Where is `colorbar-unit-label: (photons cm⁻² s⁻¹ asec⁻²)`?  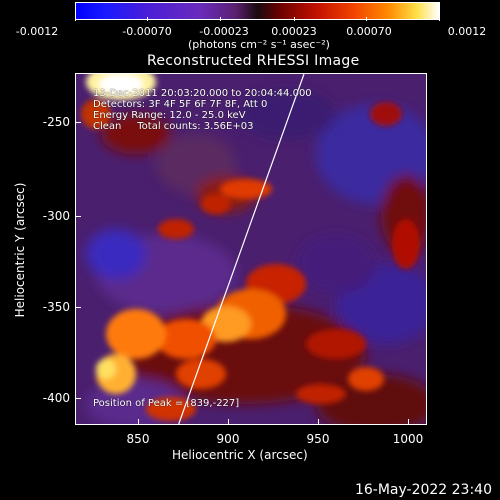
colorbar-unit-label: (photons cm⁻² s⁻¹ asec⁻²) is located at coordinates (259, 44).